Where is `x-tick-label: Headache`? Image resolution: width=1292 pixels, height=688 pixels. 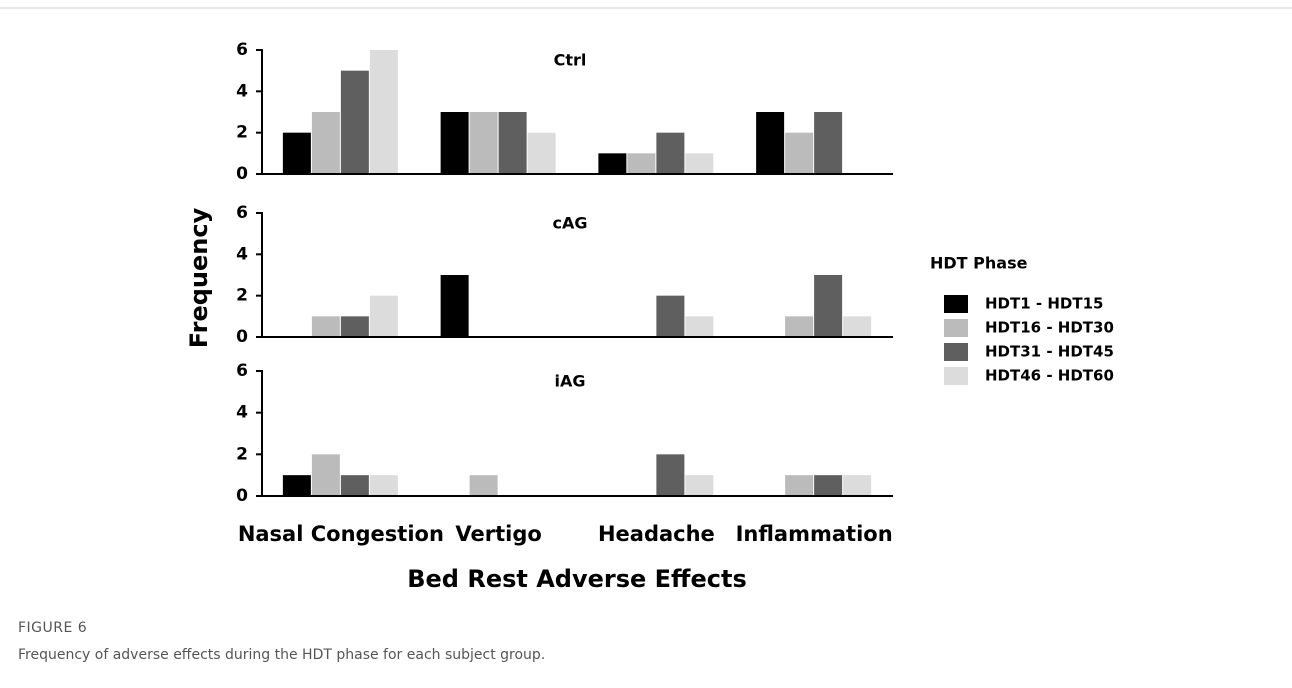
x-tick-label: Headache is located at coordinates (656, 534).